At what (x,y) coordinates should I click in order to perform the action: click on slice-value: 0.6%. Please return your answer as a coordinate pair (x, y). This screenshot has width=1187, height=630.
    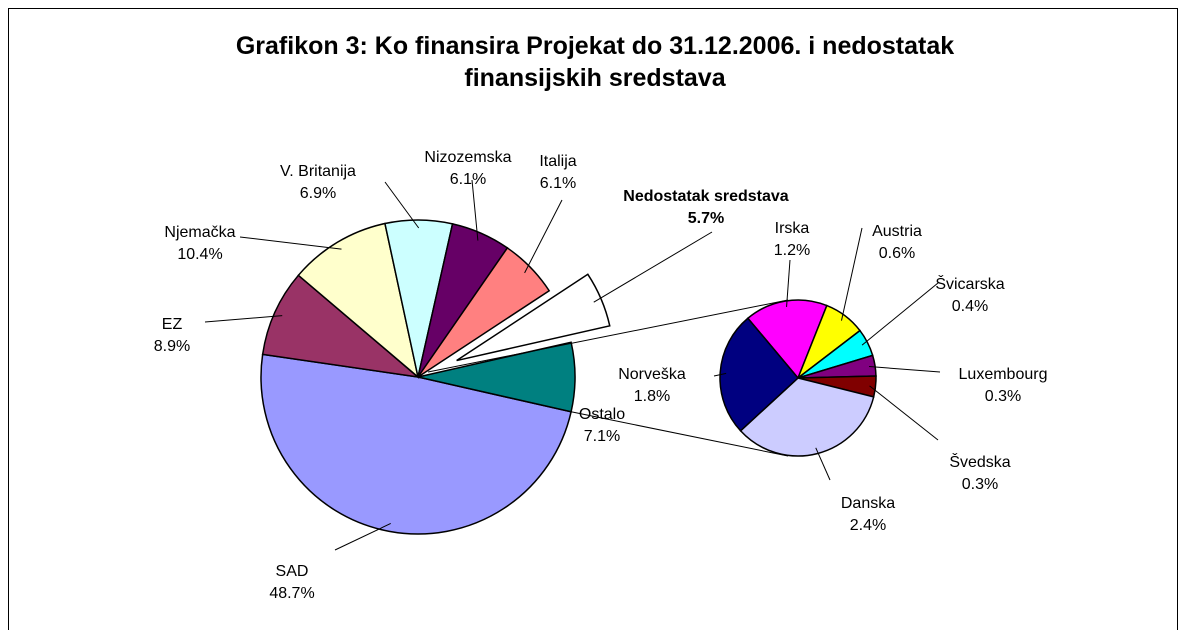
    Looking at the image, I should click on (897, 253).